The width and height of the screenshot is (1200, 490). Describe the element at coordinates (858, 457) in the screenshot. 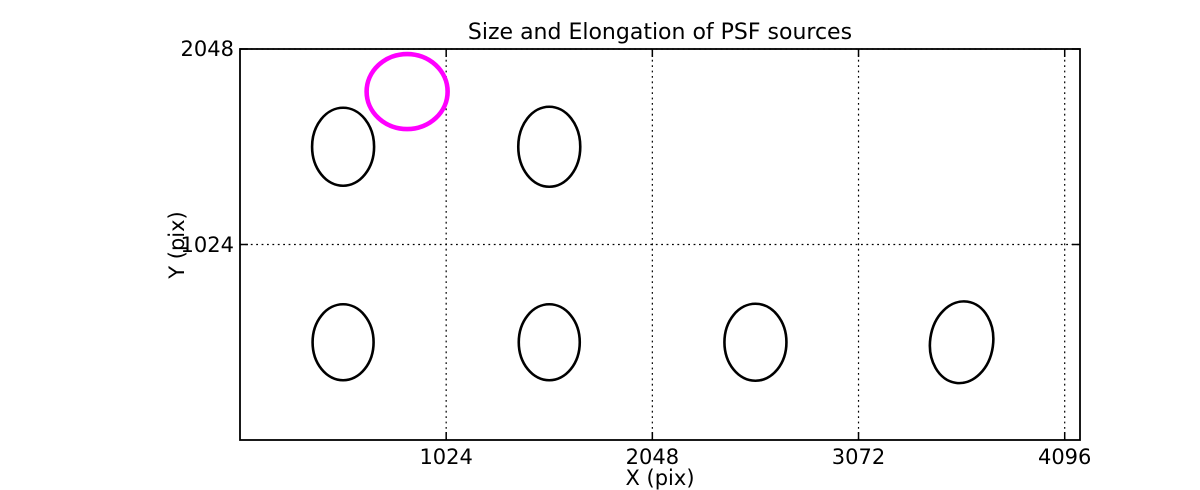

I see `x-tick-label: 3072` at that location.